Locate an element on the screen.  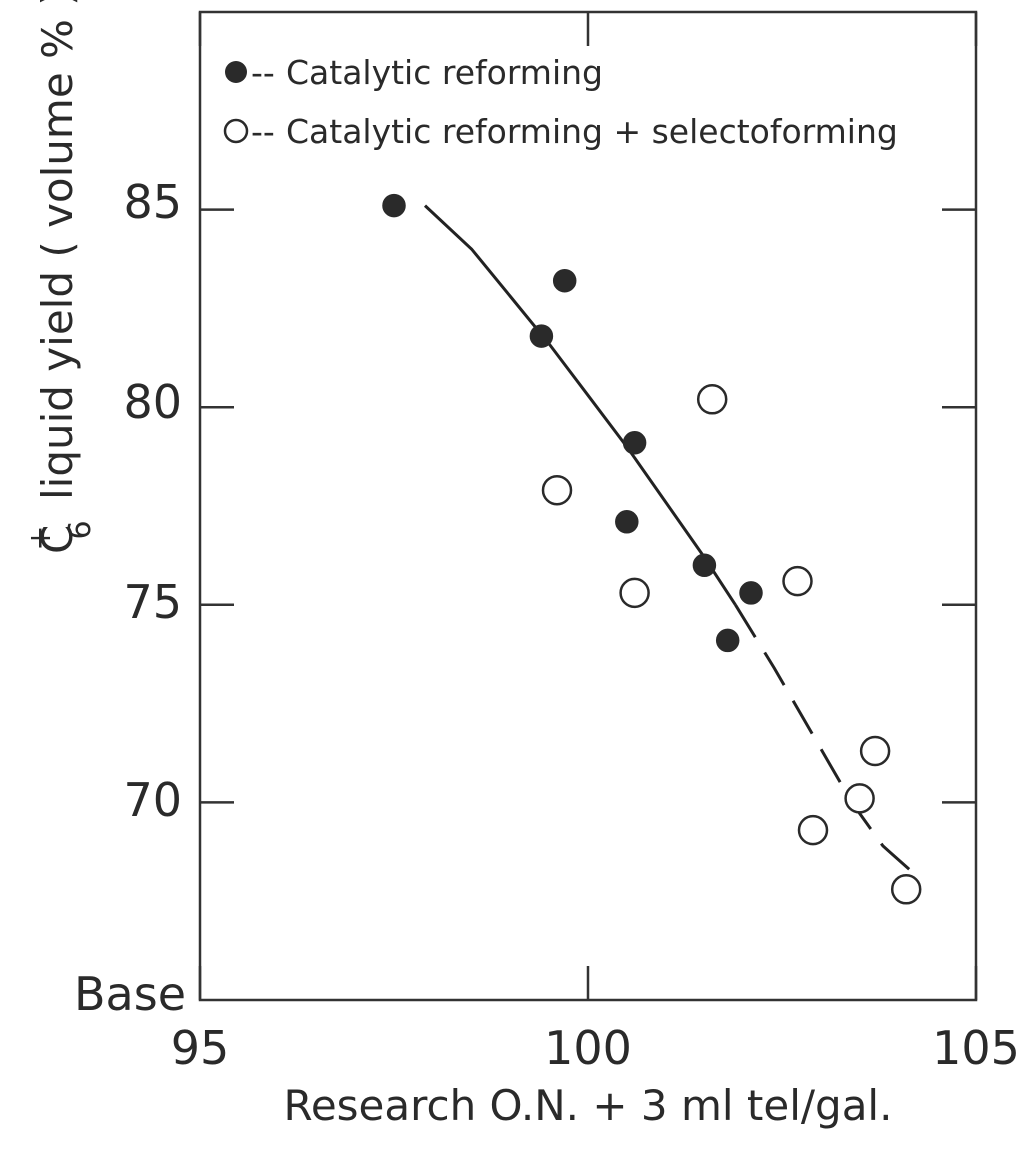
legend-label-catalytic-reforming-selectoforming: Catalytic reforming + selectoforming is located at coordinates (592, 131).